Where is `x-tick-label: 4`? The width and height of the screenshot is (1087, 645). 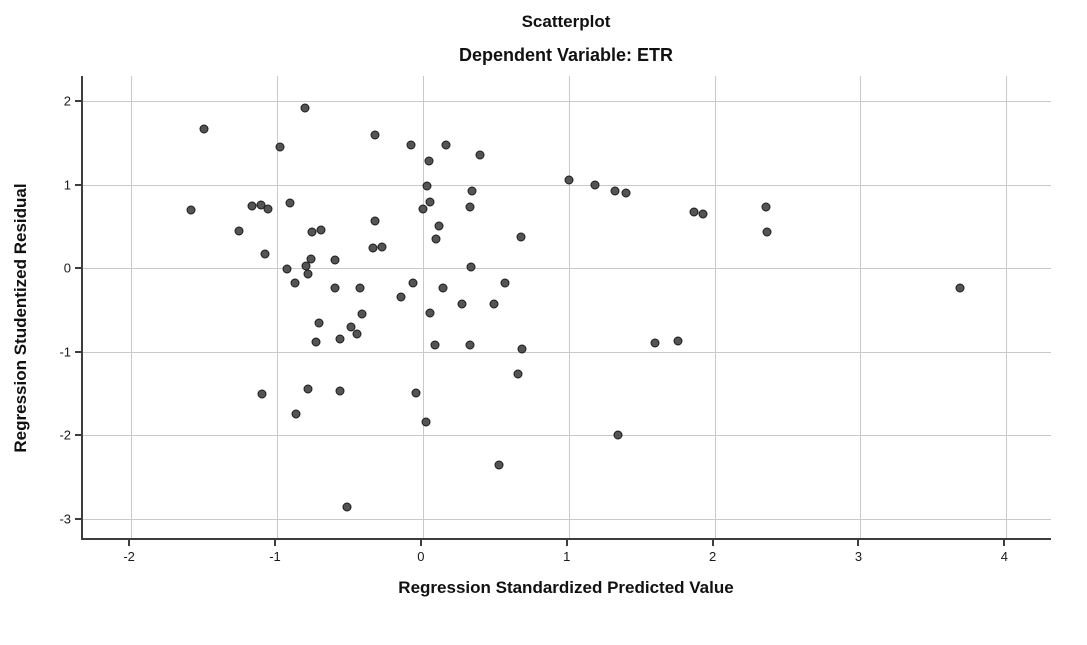 x-tick-label: 4 is located at coordinates (1004, 556).